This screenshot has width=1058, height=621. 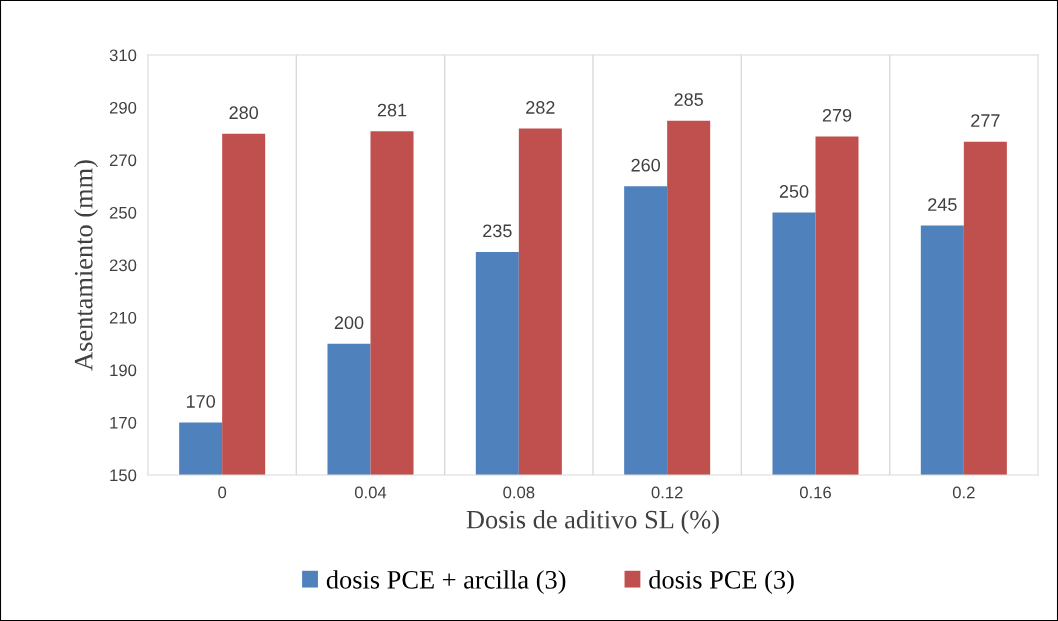 I want to click on y-tick-label: 250, so click(x=123, y=212).